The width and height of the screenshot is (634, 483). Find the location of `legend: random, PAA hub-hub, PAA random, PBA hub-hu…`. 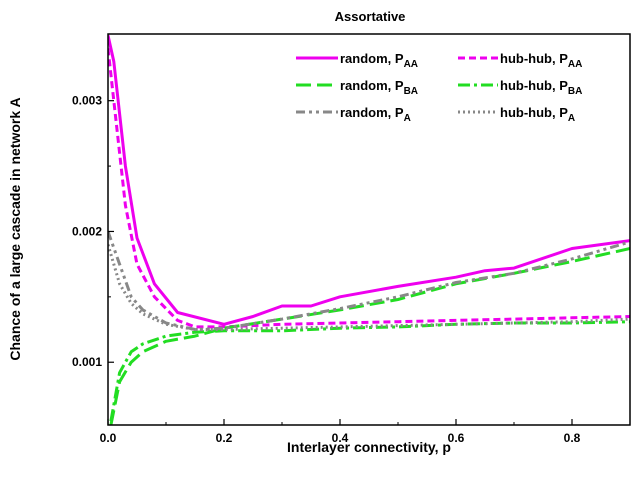

legend: random, PAA hub-hub, PAA random, PBA hub-hu… is located at coordinates (439, 87).